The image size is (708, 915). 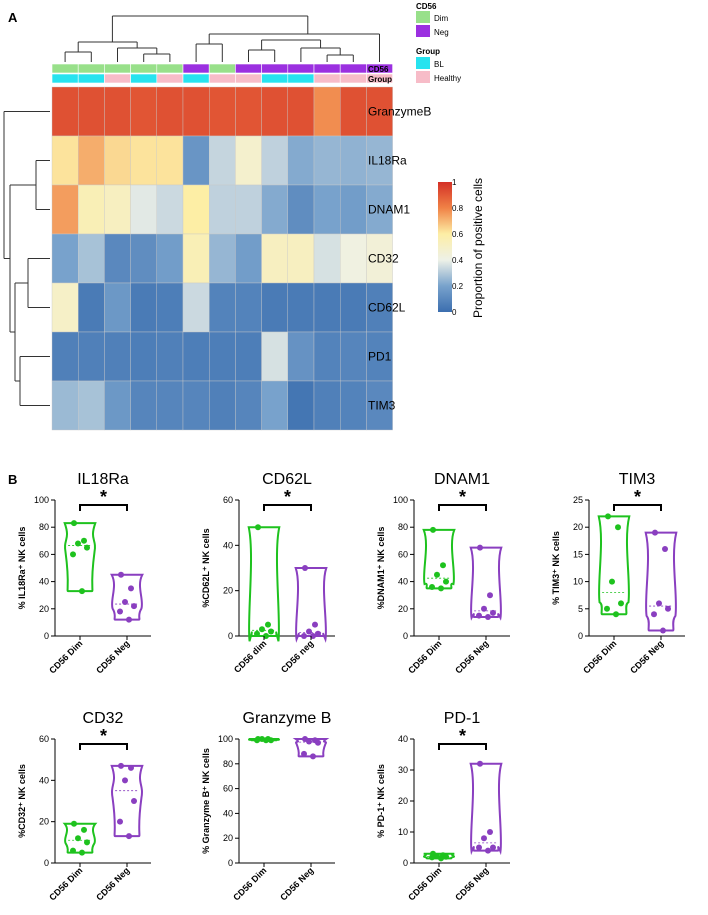 What do you see at coordinates (445, 247) in the screenshot?
I see `colorbar` at bounding box center [445, 247].